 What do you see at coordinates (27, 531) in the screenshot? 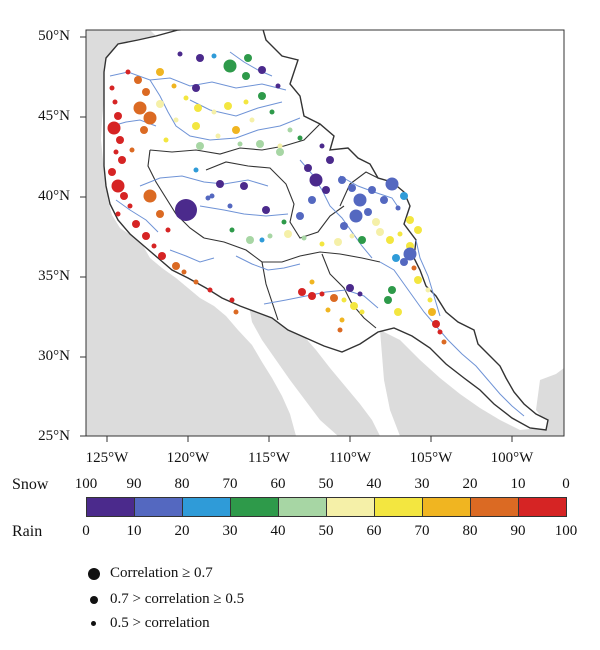
I see `rain-label: Rain` at bounding box center [27, 531].